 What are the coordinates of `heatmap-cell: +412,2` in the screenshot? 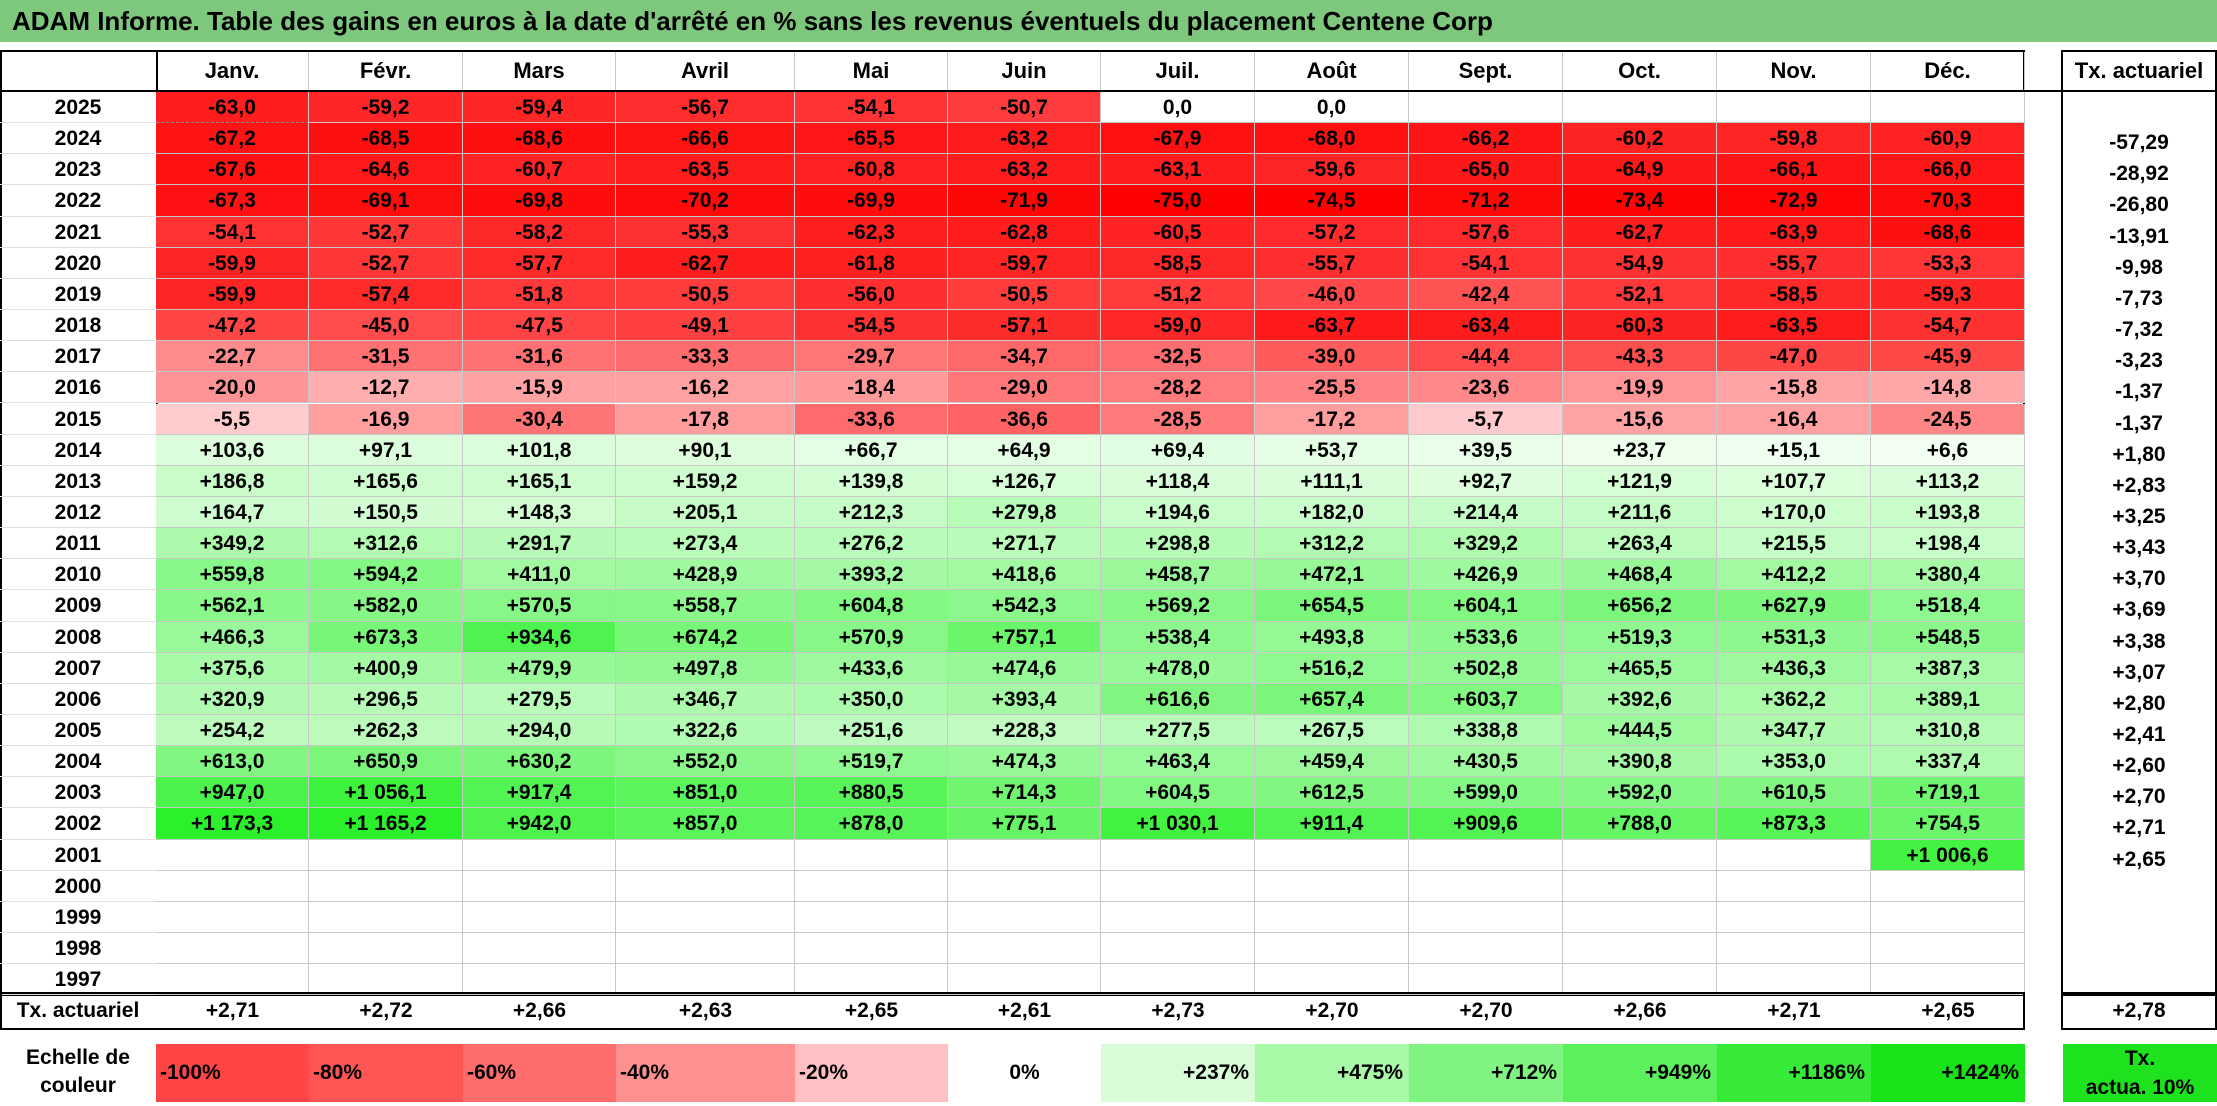 It's located at (1794, 575).